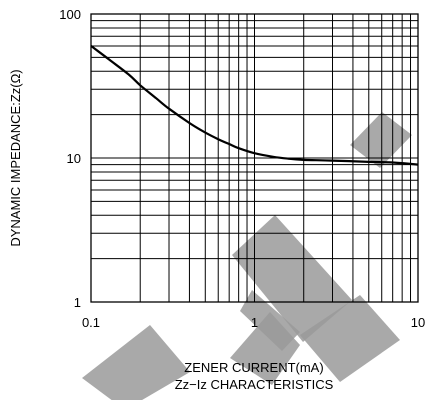 The width and height of the screenshot is (427, 400). I want to click on chart-caption: Zz−Iz CHARACTERISTICS, so click(254, 384).